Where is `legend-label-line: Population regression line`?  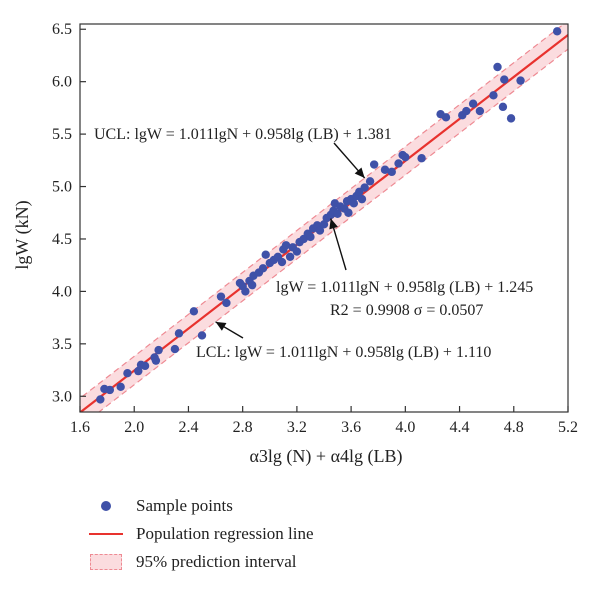
legend-label-line: Population regression line is located at coordinates (225, 533).